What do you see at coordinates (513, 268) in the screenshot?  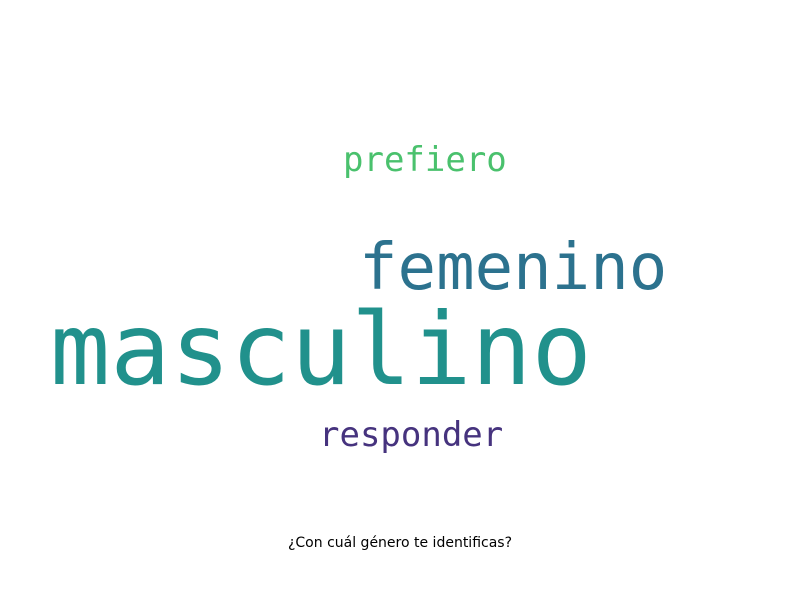 I see `word-femenino: femenino` at bounding box center [513, 268].